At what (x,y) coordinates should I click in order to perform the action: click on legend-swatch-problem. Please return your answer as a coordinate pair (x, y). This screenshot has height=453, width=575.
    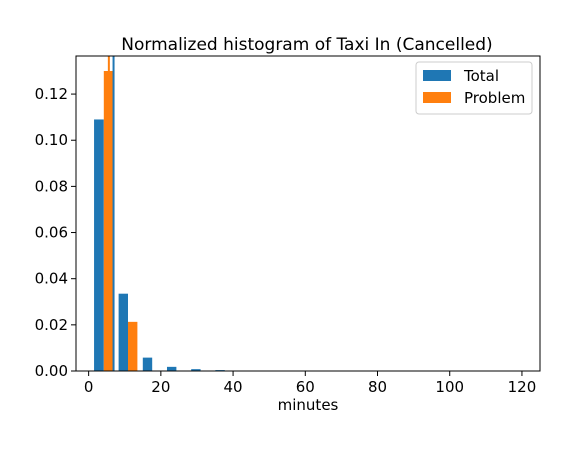
    Looking at the image, I should click on (437, 97).